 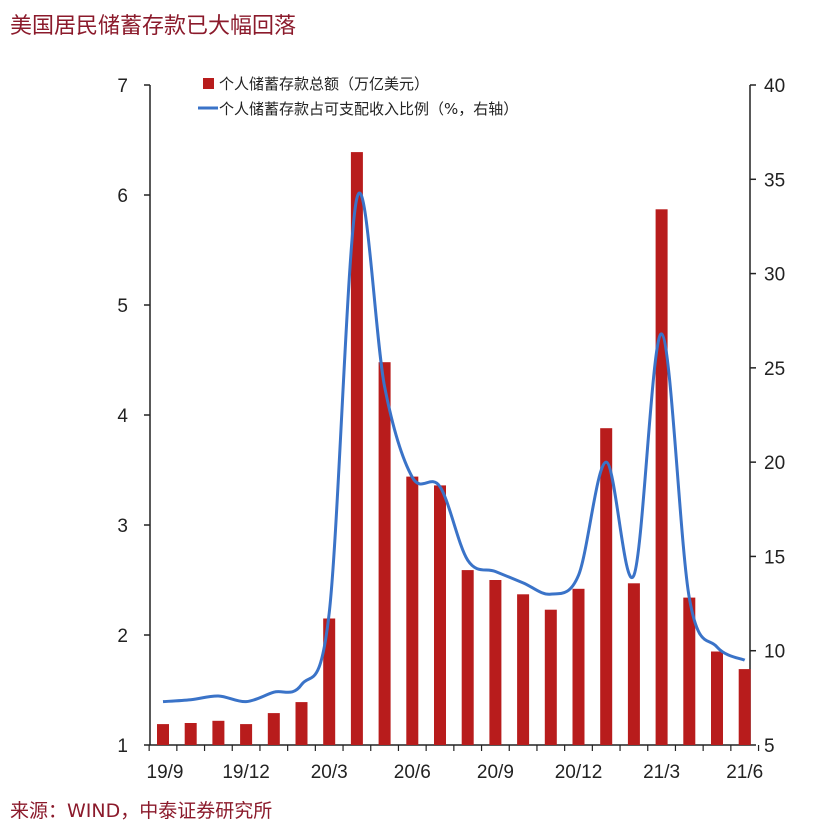 What do you see at coordinates (774, 557) in the screenshot?
I see `right-tick-label: 15` at bounding box center [774, 557].